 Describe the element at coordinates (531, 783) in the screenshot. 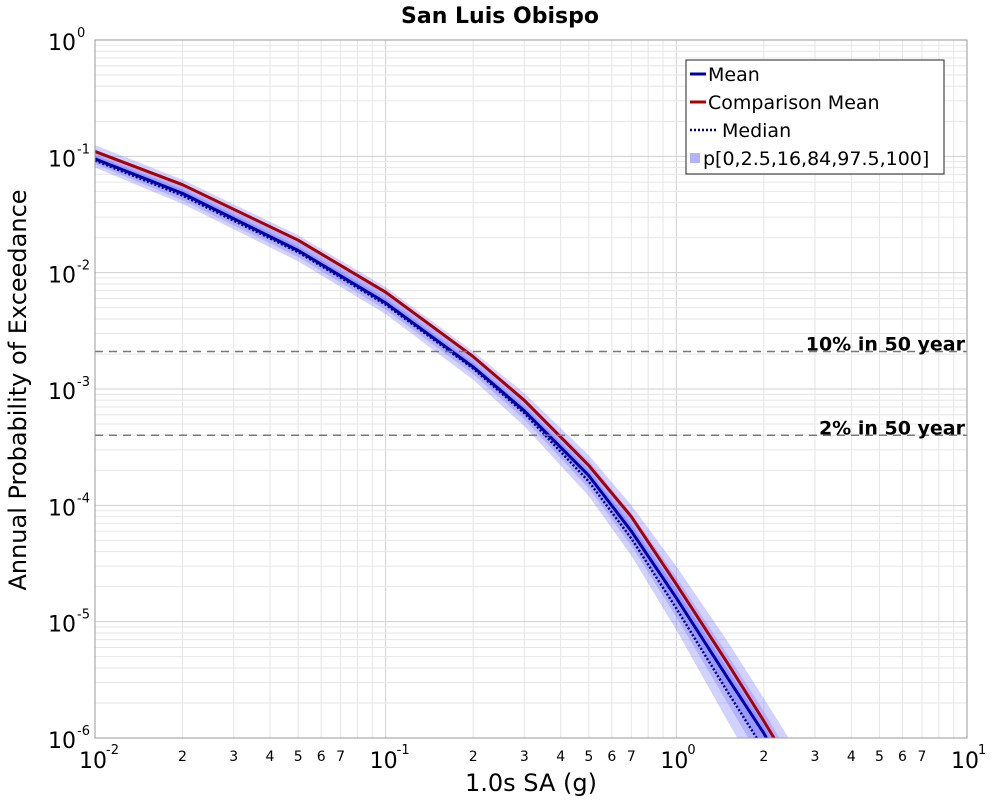

I see `x-axis-label: 1.0s SA (g)` at that location.